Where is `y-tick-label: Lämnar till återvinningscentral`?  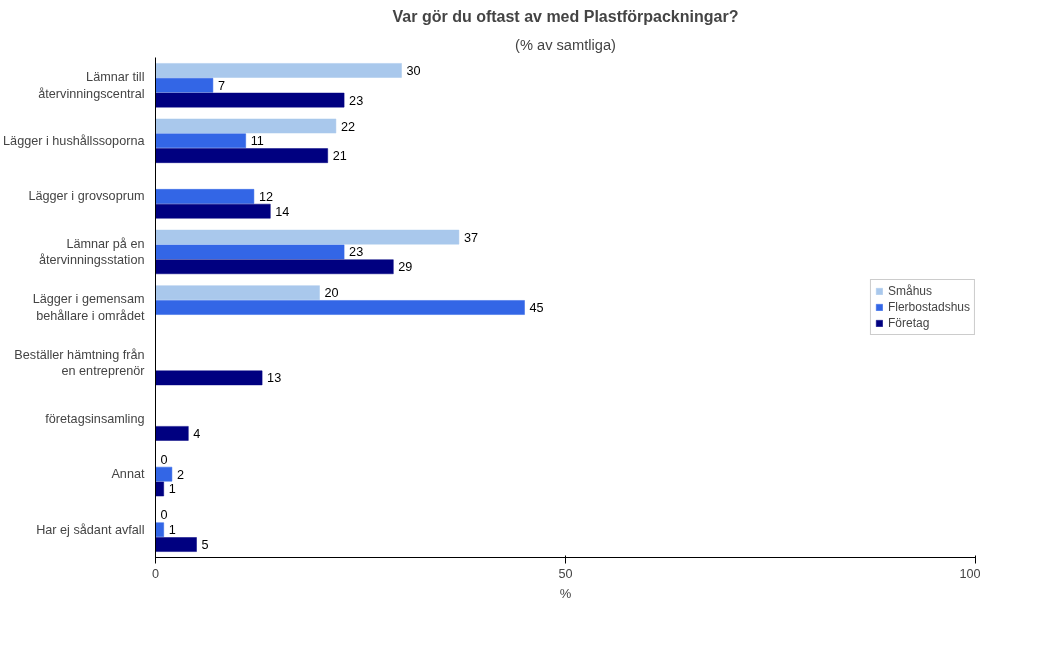 y-tick-label: Lämnar till återvinningscentral is located at coordinates (91, 85).